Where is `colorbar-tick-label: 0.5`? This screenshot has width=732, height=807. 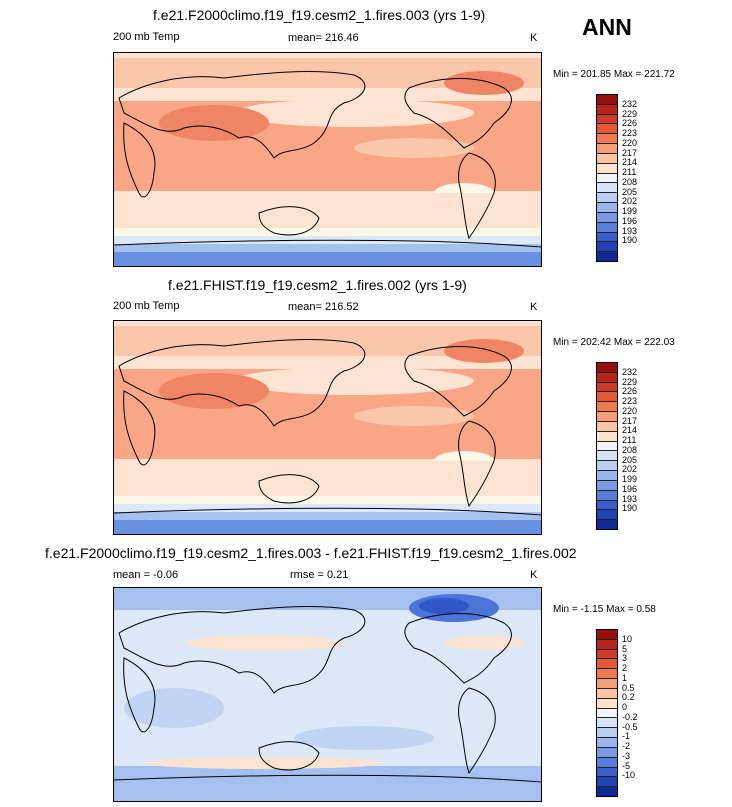
colorbar-tick-label: 0.5 is located at coordinates (628, 687).